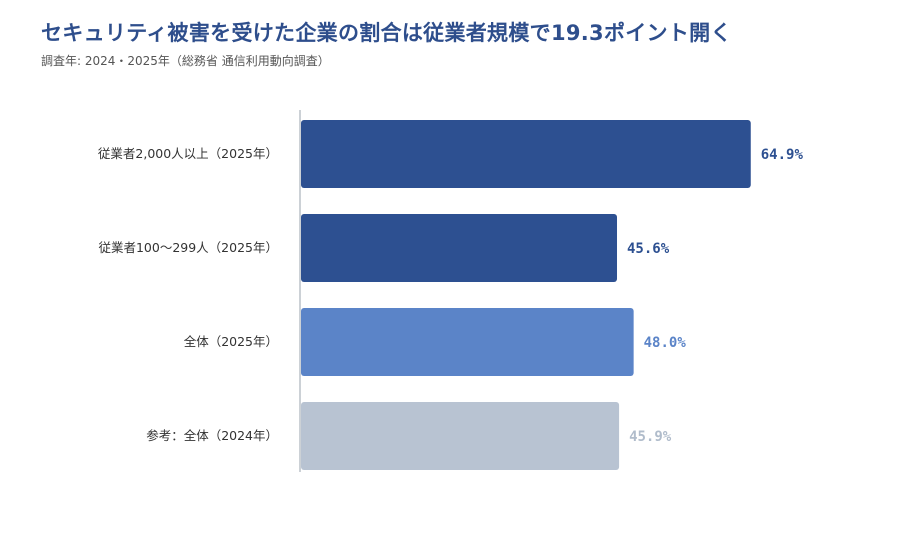  I want to click on chart-title: セキュリティ被害を受けた企業の割合は従業者規模で19.3ポイント開く, so click(386, 33).